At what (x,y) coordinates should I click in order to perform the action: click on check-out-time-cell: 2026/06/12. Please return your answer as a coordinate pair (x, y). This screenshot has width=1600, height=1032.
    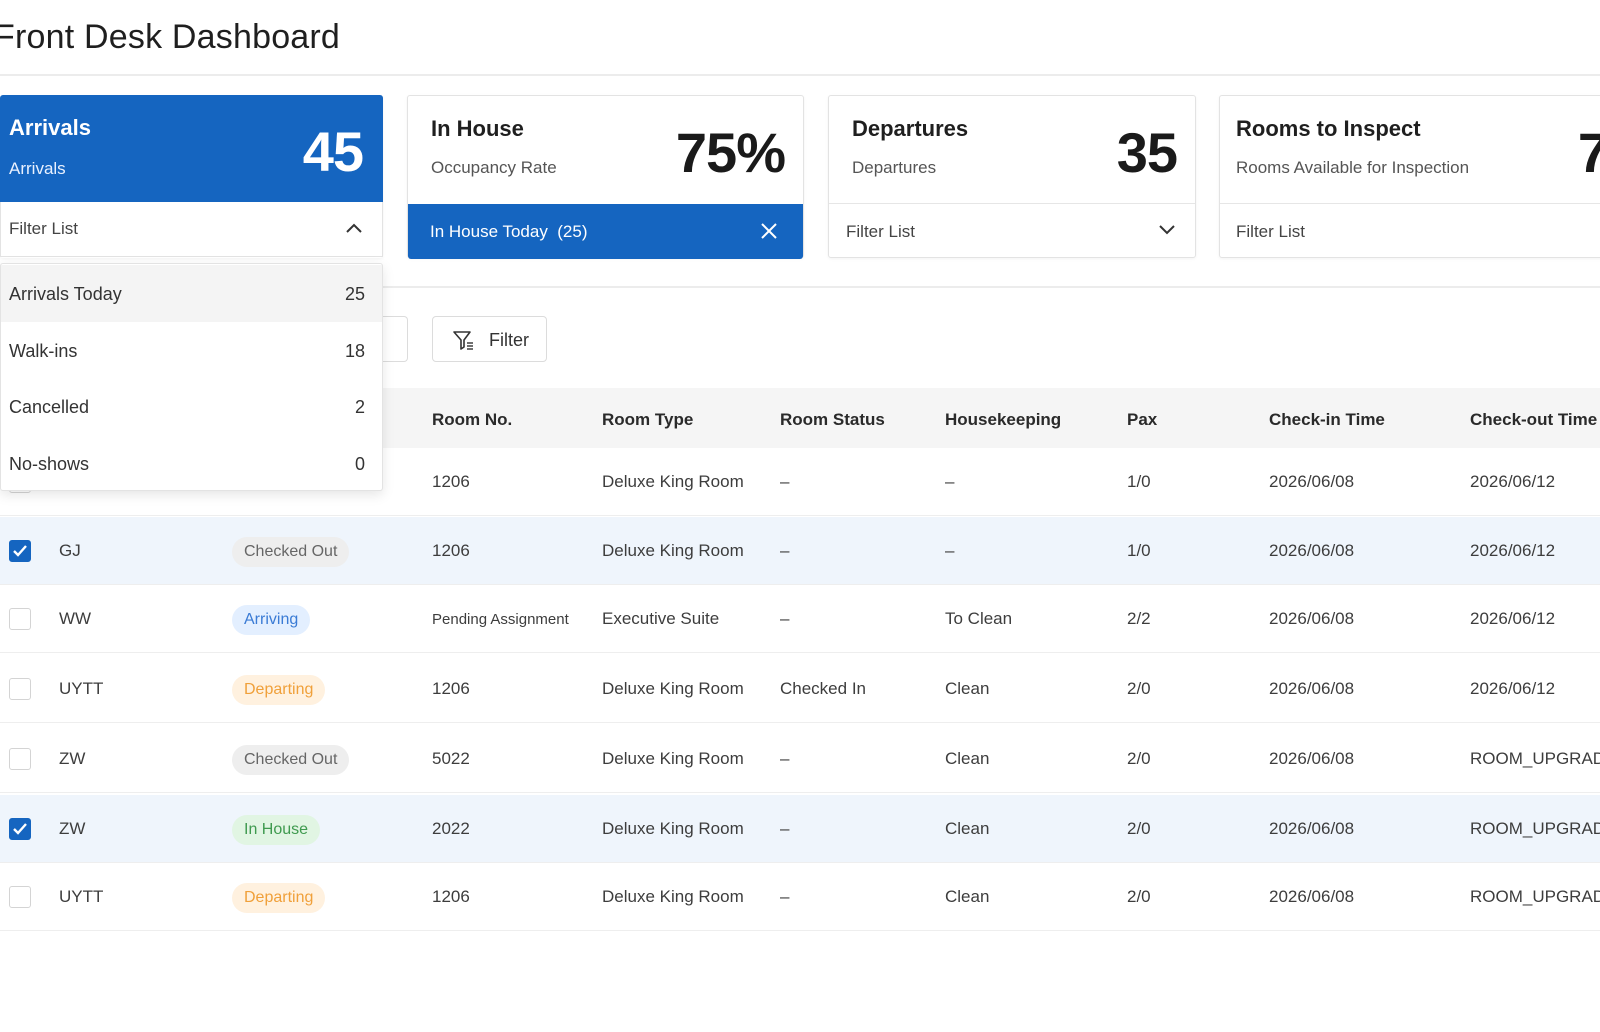
    Looking at the image, I should click on (1513, 688).